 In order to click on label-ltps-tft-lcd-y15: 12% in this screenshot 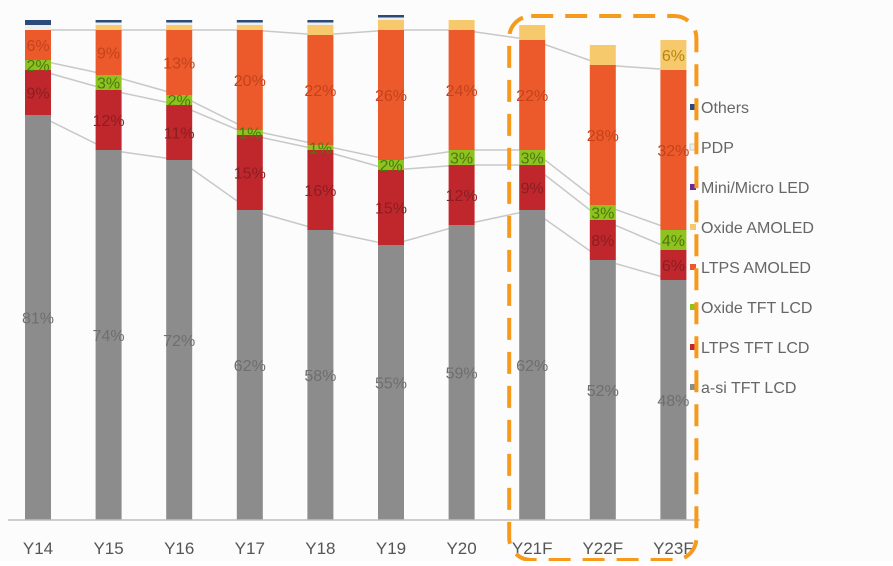, I will do `click(109, 121)`.